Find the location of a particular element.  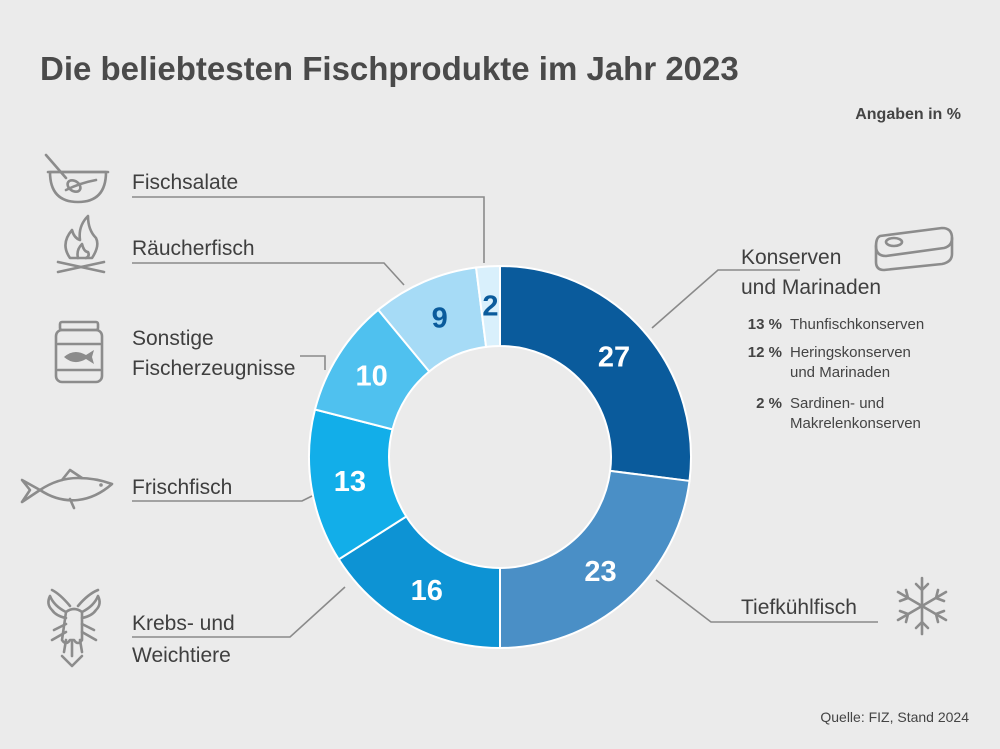

leader-sonstige is located at coordinates (313, 362).